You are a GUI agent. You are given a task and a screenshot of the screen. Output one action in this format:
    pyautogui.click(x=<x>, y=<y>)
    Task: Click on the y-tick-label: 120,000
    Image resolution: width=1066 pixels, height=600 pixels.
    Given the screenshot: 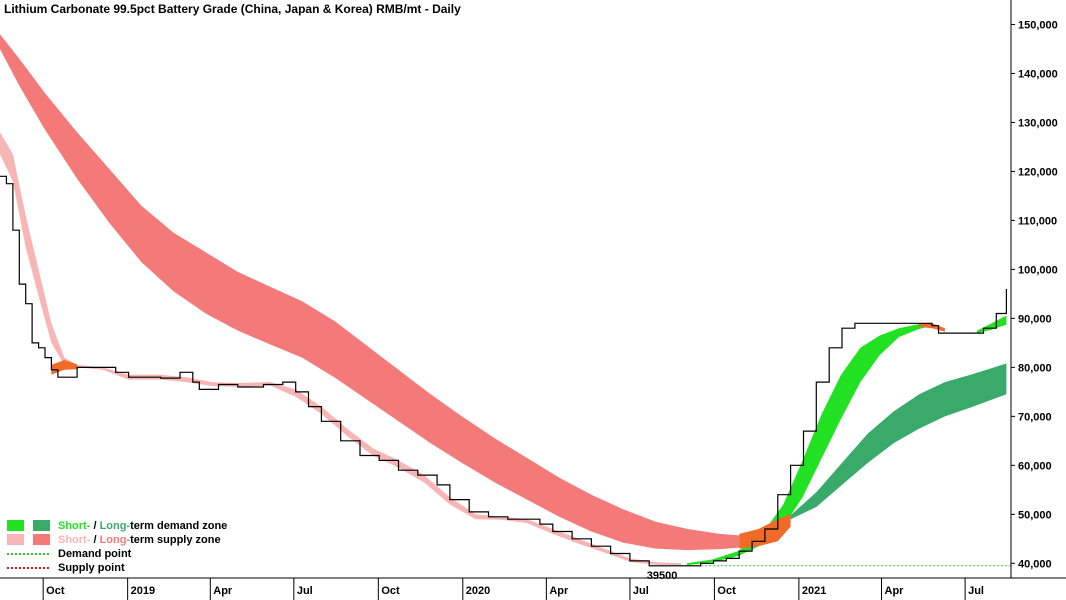 What is the action you would take?
    pyautogui.click(x=1038, y=172)
    